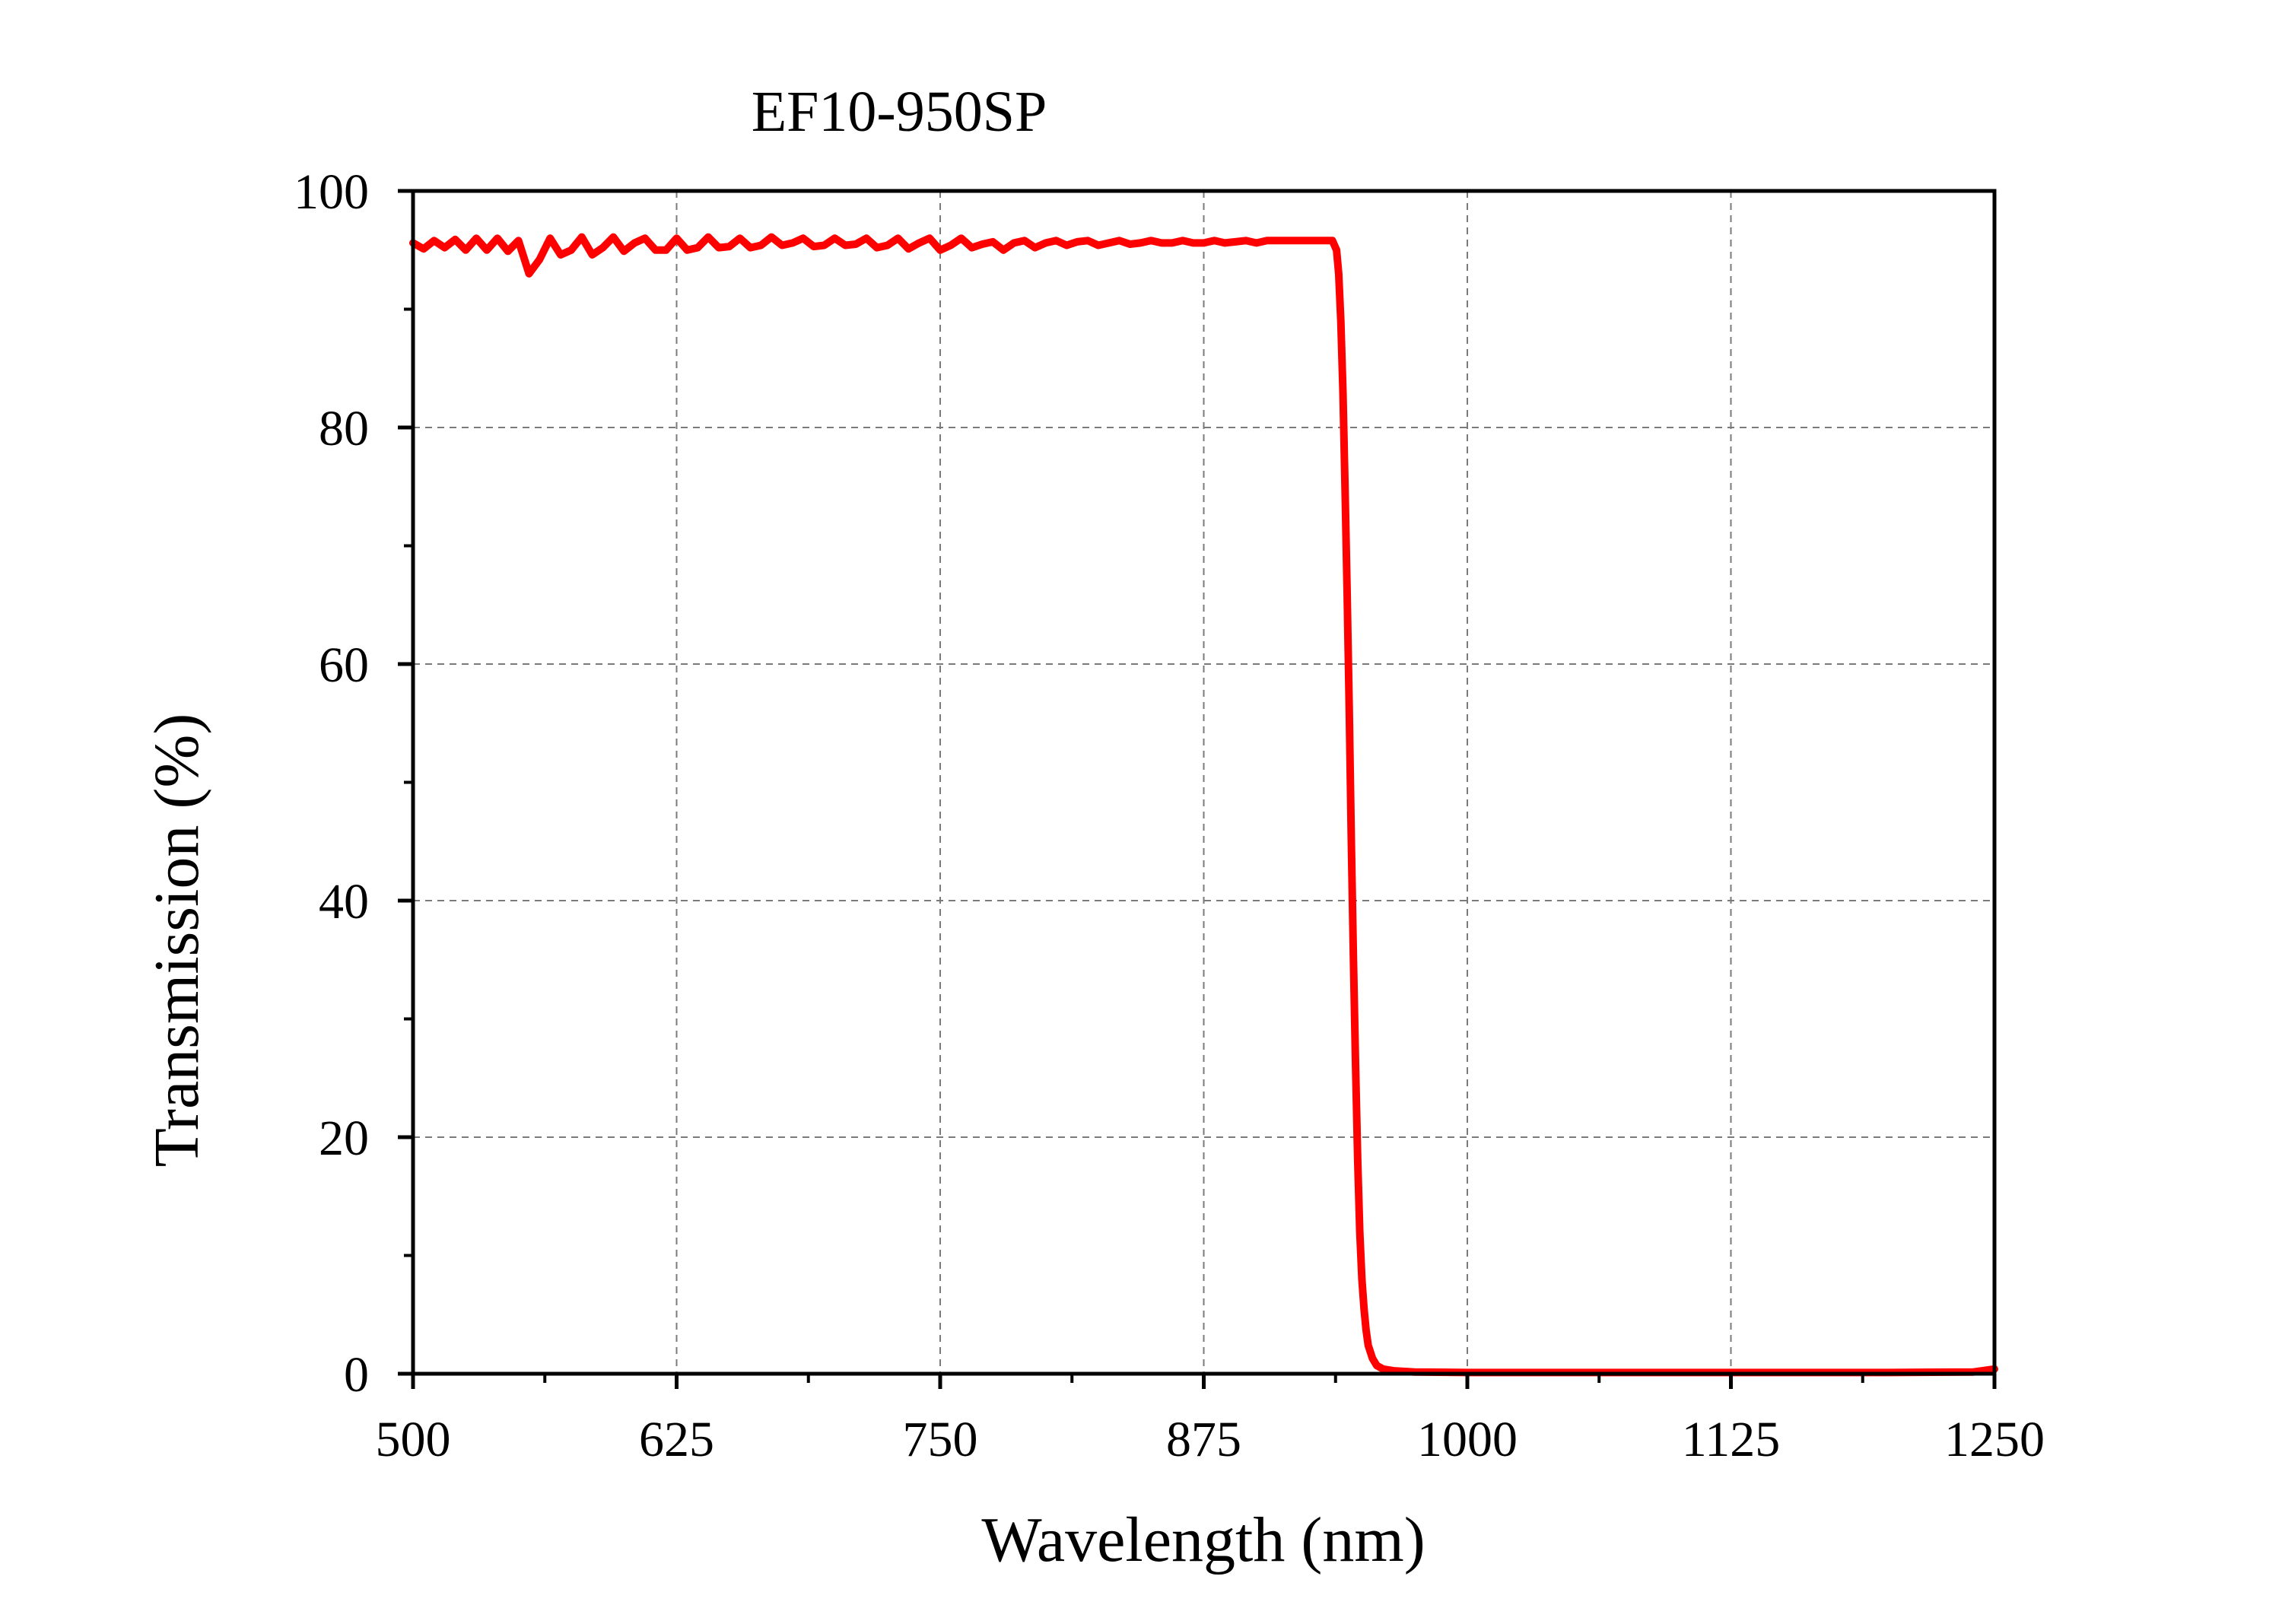 The height and width of the screenshot is (1624, 2282). What do you see at coordinates (1731, 1439) in the screenshot?
I see `x-tick-label: 1125` at bounding box center [1731, 1439].